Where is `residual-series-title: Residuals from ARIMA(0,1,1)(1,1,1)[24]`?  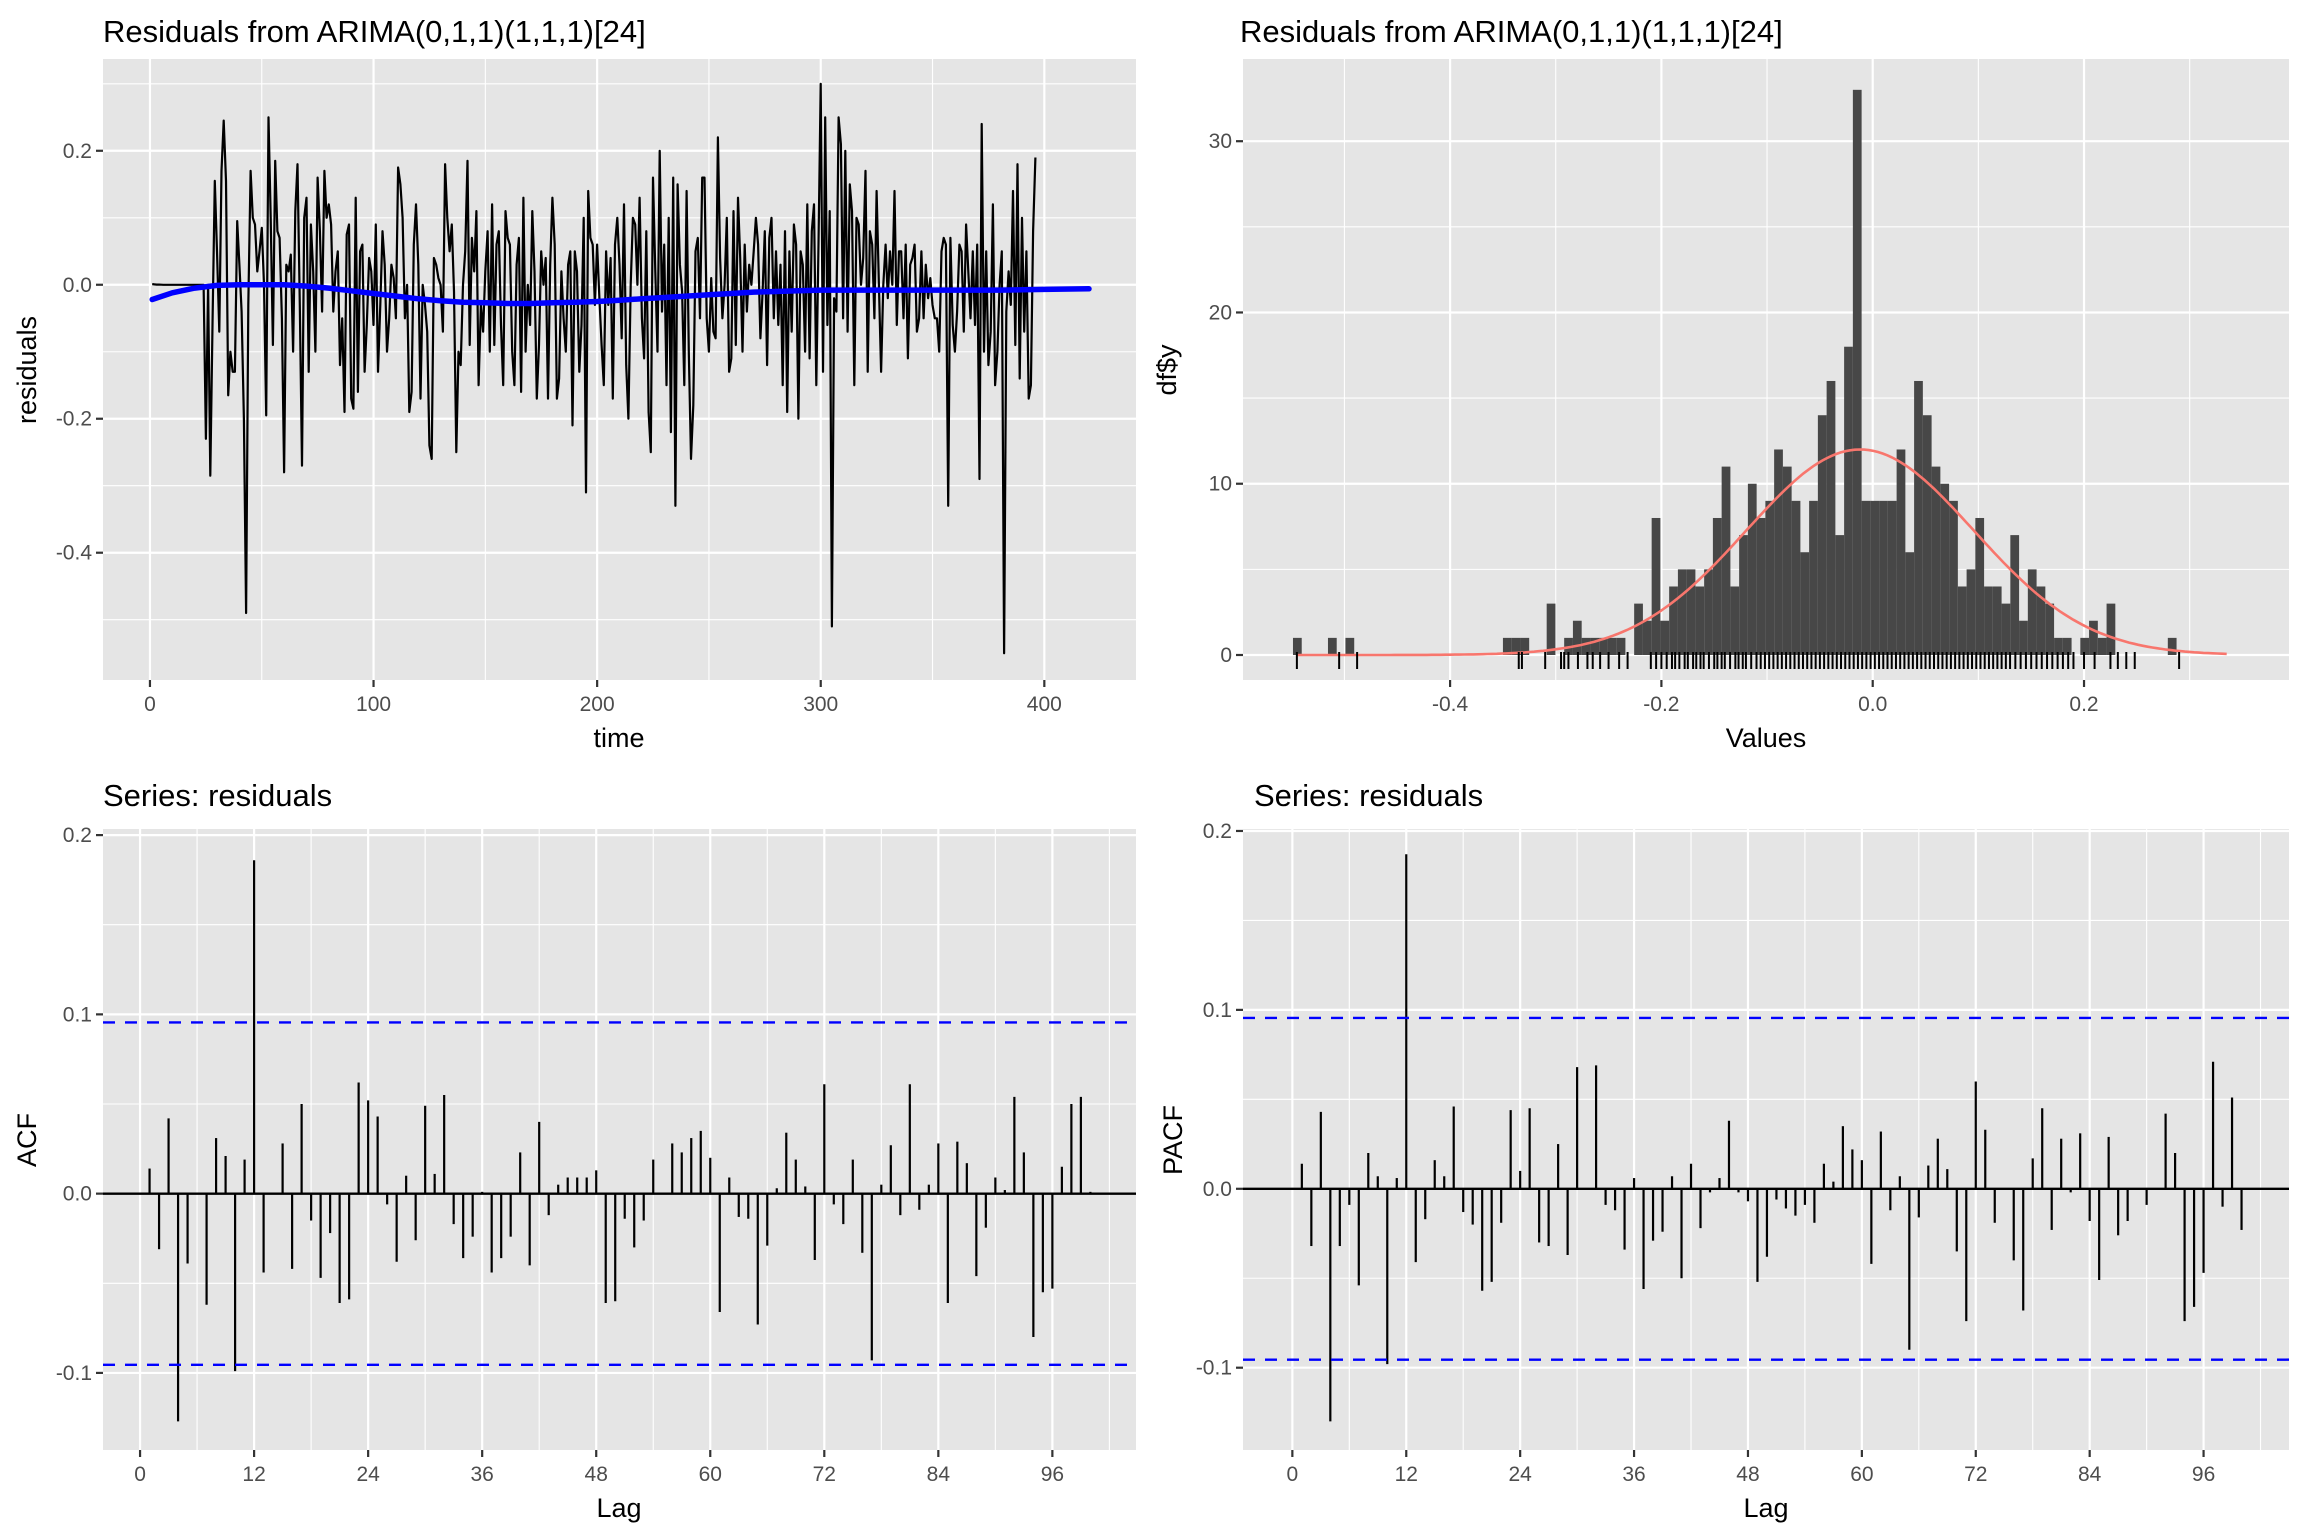 residual-series-title: Residuals from ARIMA(0,1,1)(1,1,1)[24] is located at coordinates (374, 31).